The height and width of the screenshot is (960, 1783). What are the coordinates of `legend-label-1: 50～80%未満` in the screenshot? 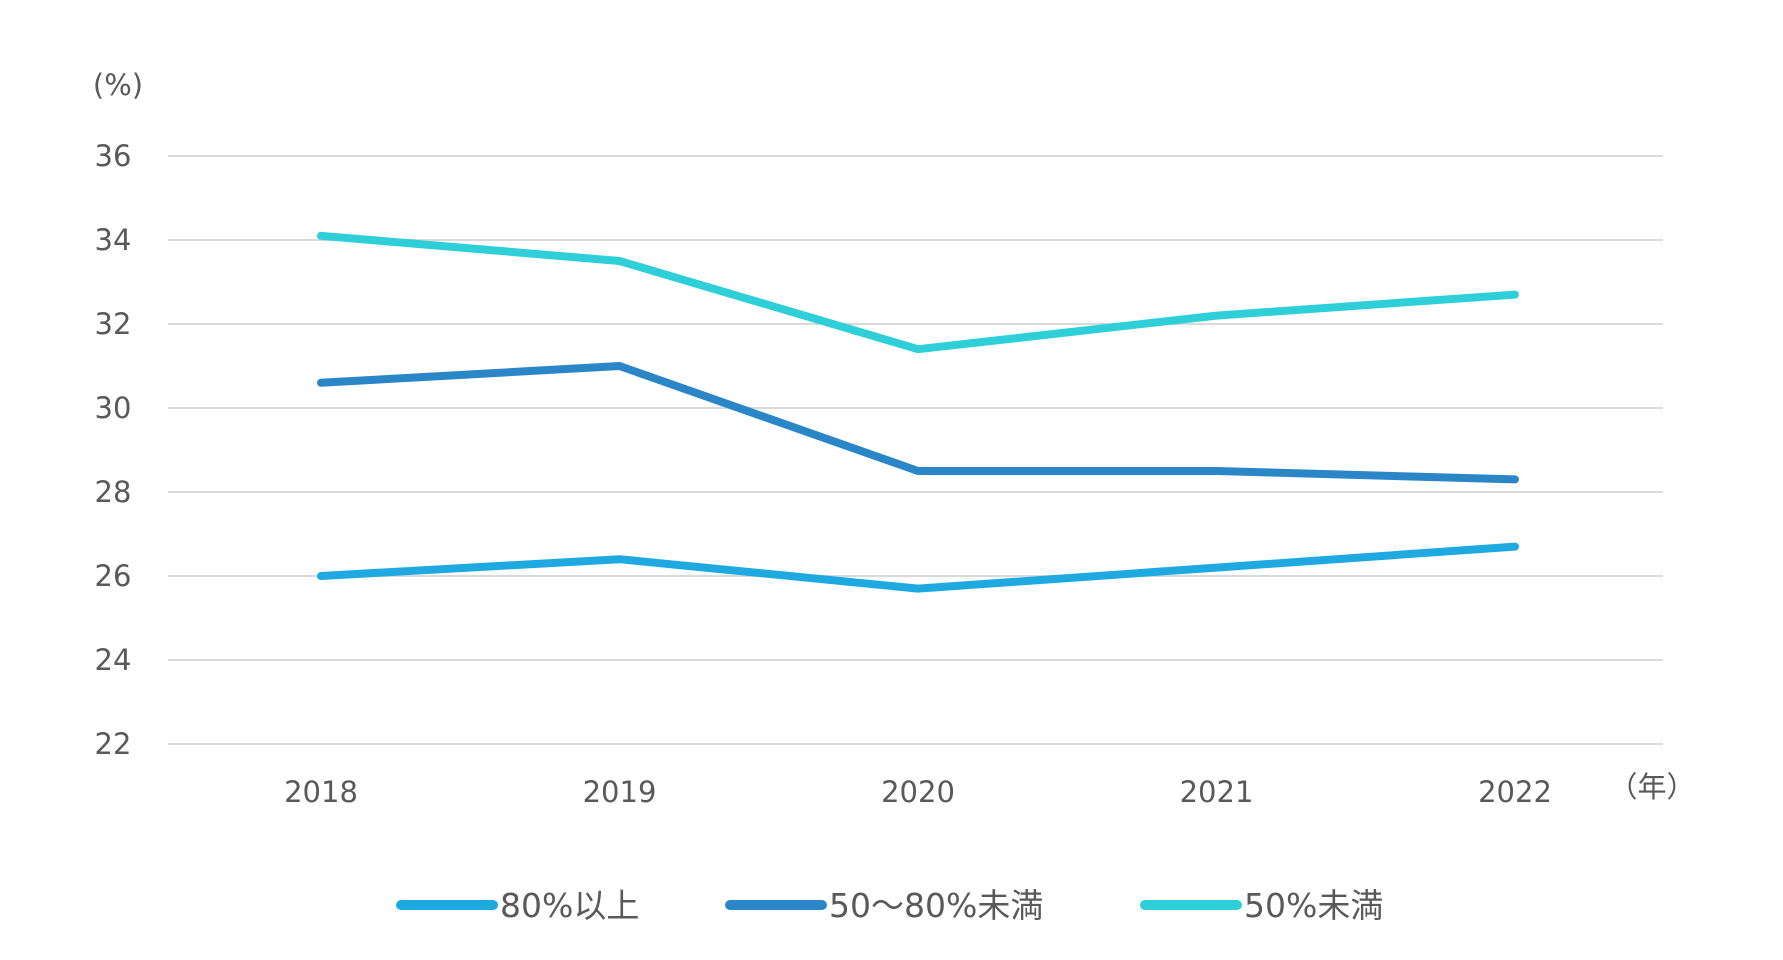 It's located at (936, 905).